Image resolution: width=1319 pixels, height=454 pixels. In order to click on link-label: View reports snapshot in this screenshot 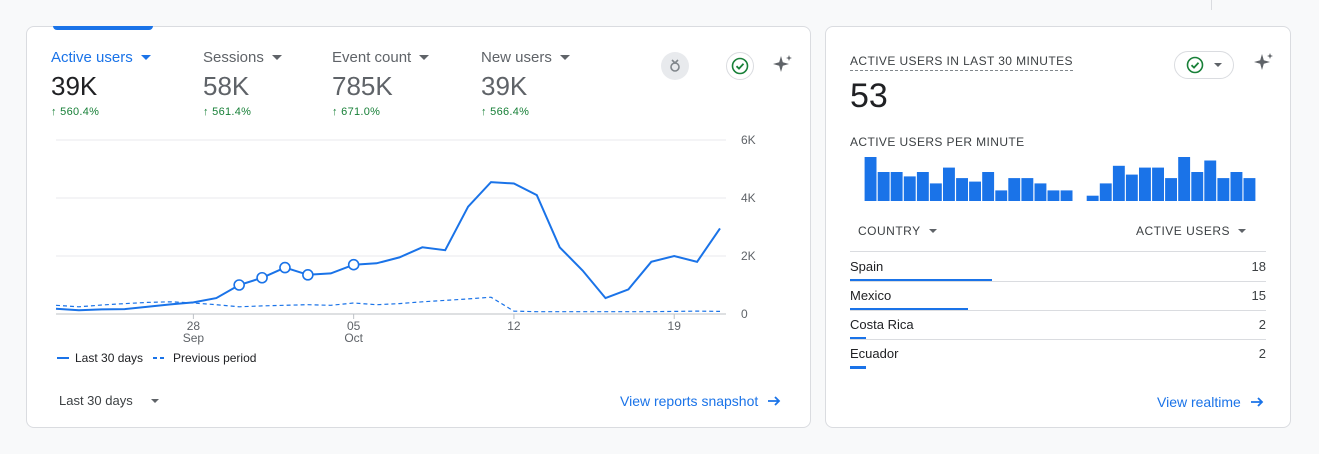, I will do `click(689, 401)`.